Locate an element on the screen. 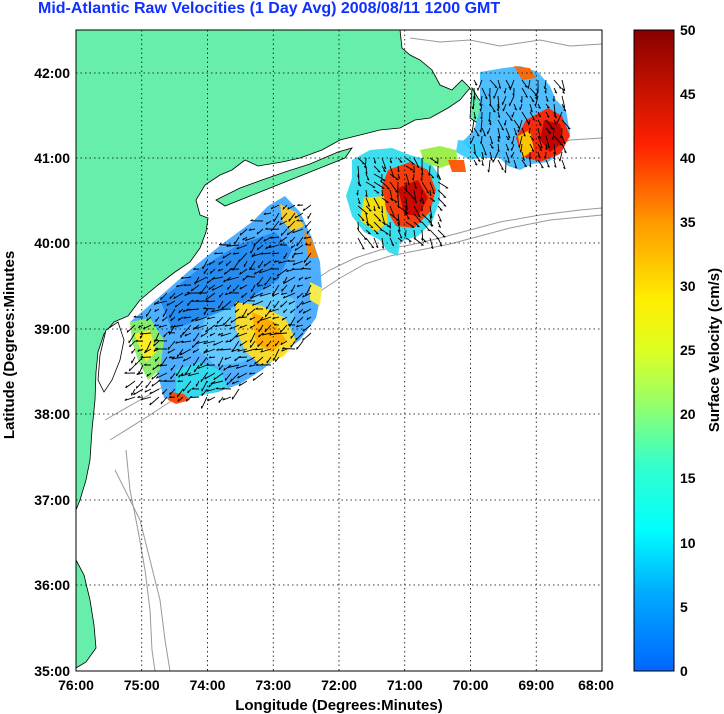 The height and width of the screenshot is (714, 724). x-axis-label: Longitude (Degrees:Minutes) is located at coordinates (339, 705).